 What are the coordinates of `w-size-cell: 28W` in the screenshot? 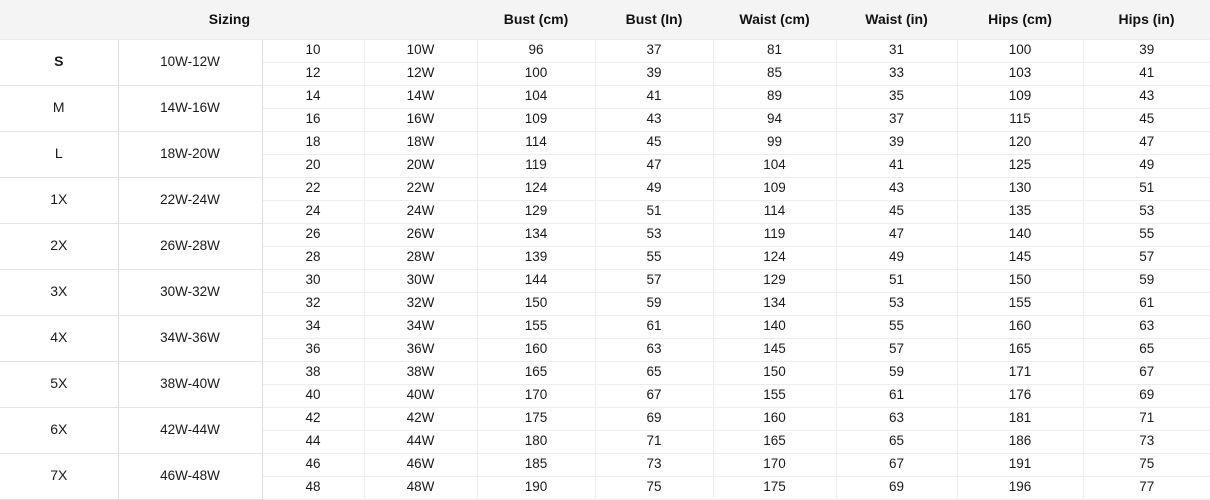 It's located at (420, 257).